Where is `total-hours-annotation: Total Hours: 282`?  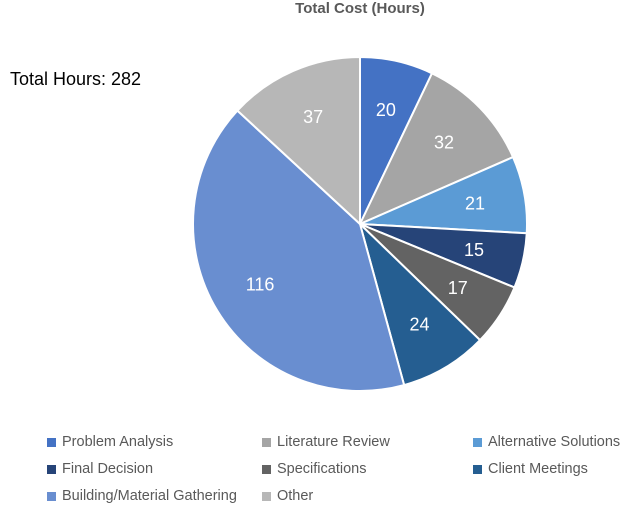 total-hours-annotation: Total Hours: 282 is located at coordinates (76, 79).